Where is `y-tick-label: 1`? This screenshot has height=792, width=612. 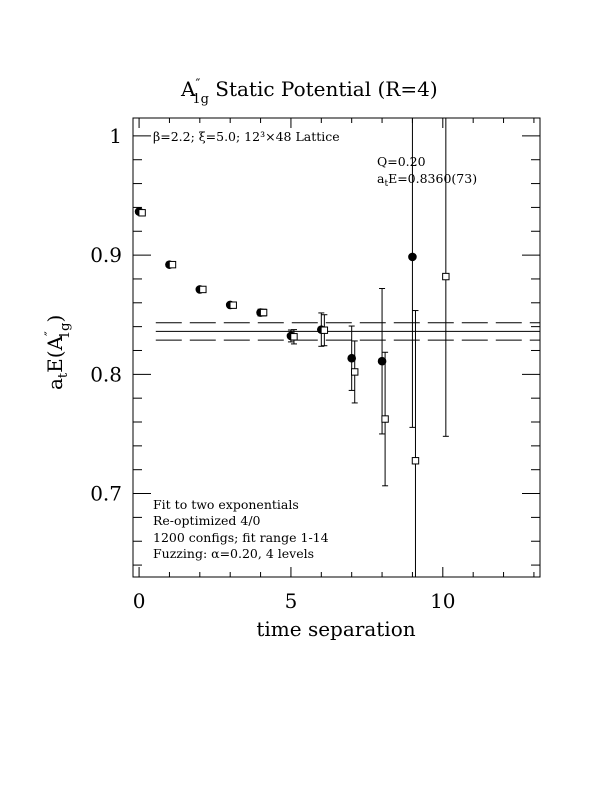
y-tick-label: 1 is located at coordinates (115, 136).